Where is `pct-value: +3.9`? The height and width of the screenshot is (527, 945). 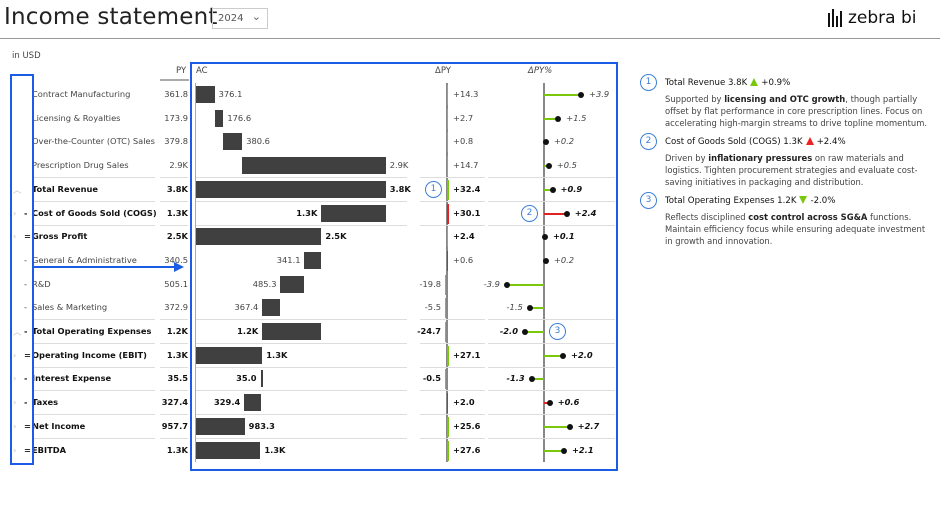 pct-value: +3.9 is located at coordinates (599, 94).